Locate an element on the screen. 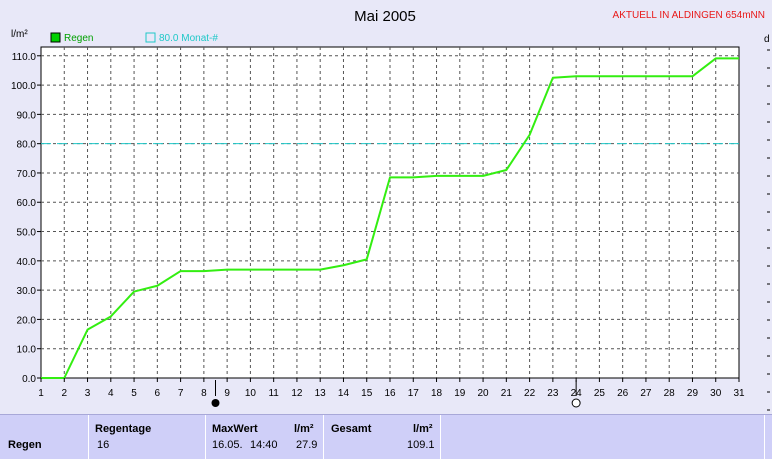  x-tick-label: 16 is located at coordinates (390, 393).